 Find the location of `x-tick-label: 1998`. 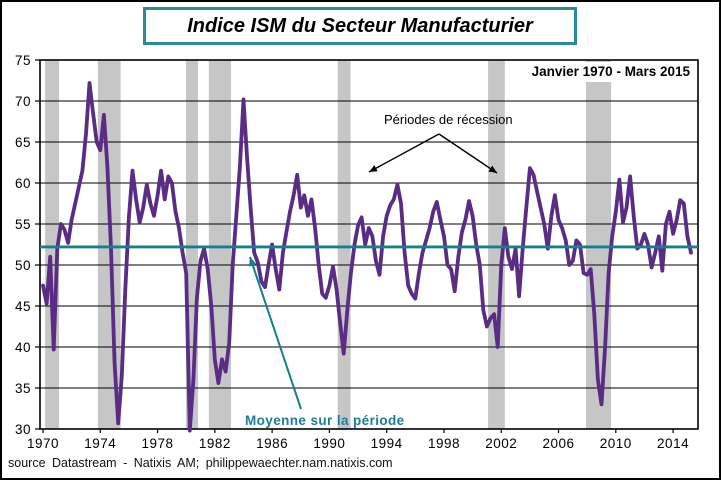

x-tick-label: 1998 is located at coordinates (444, 443).